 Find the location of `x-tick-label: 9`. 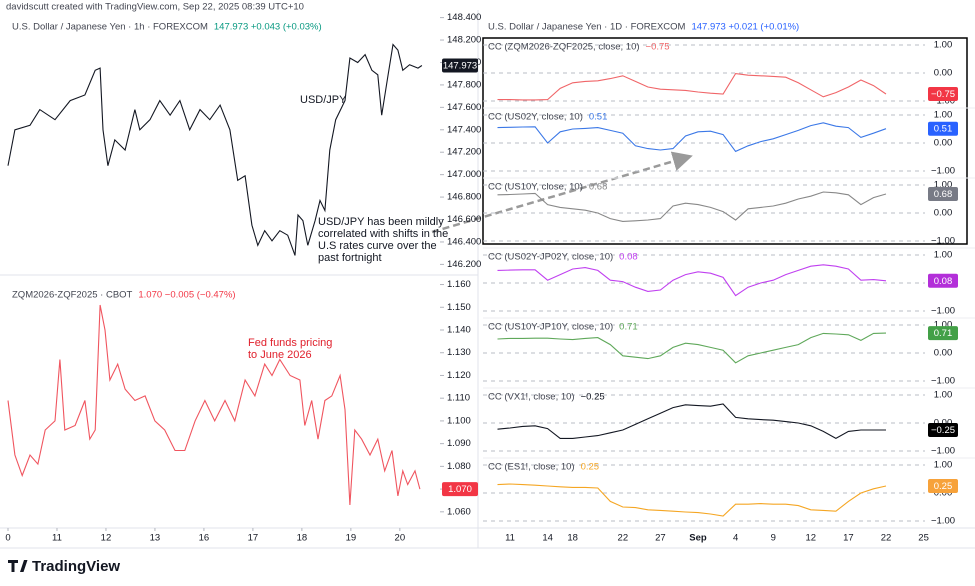

x-tick-label: 9 is located at coordinates (773, 538).